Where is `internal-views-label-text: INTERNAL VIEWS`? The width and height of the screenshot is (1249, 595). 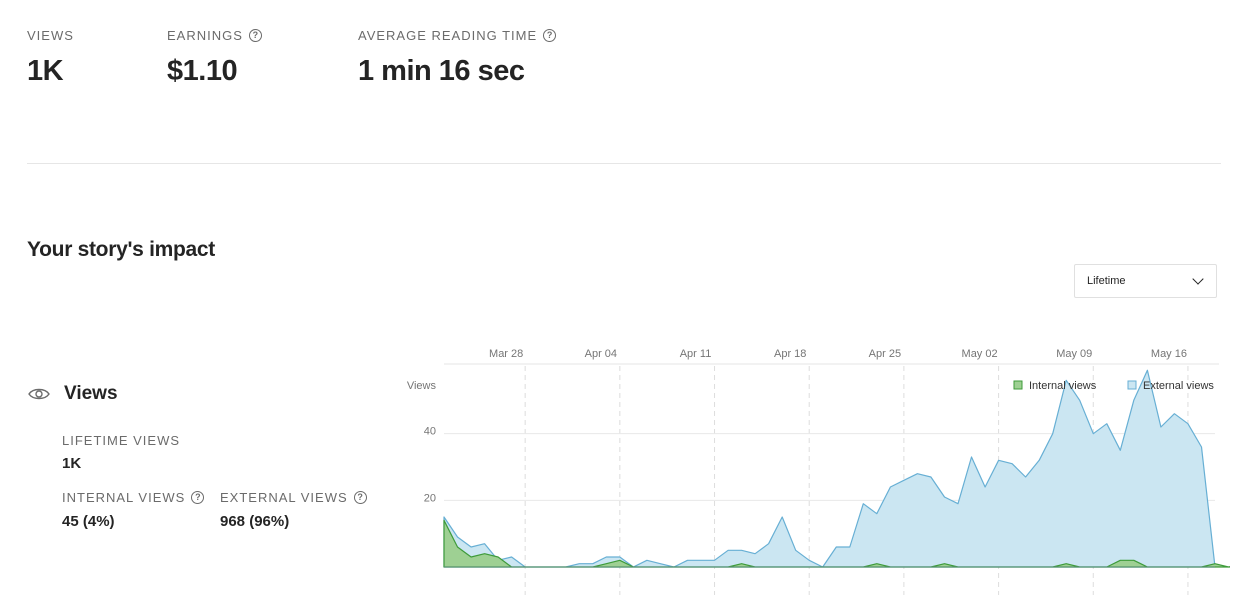
internal-views-label-text: INTERNAL VIEWS is located at coordinates (124, 497).